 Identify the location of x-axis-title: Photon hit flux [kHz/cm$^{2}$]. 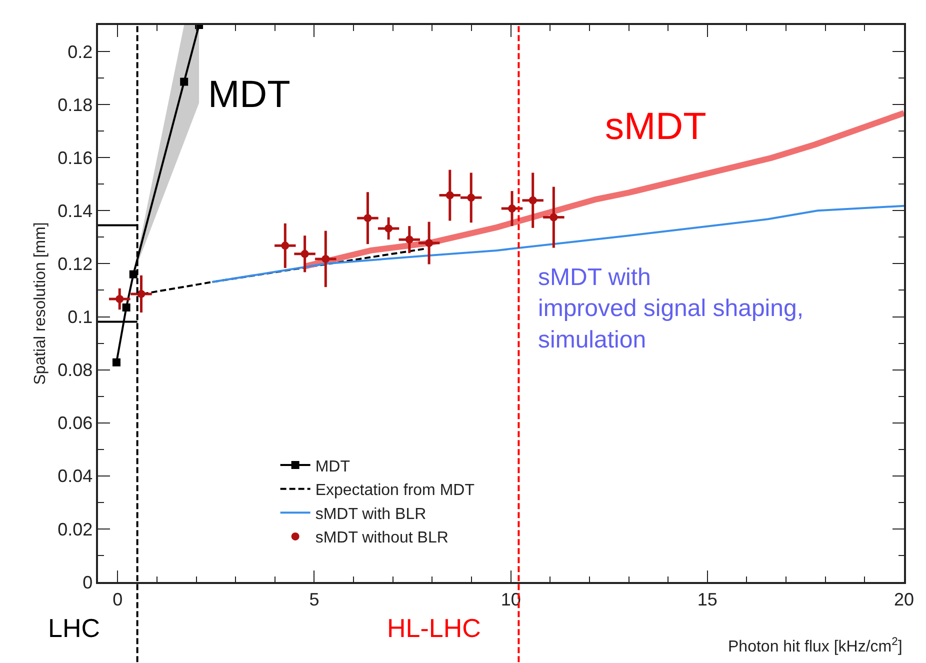
(815, 646).